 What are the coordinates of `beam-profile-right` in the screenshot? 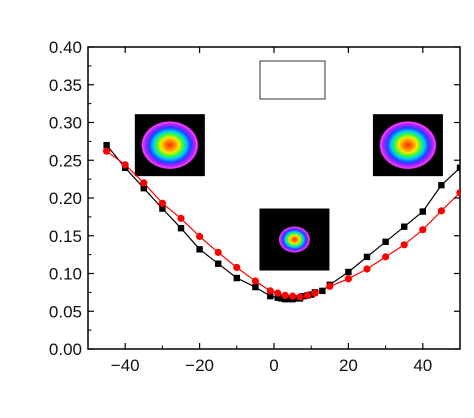 It's located at (407, 145).